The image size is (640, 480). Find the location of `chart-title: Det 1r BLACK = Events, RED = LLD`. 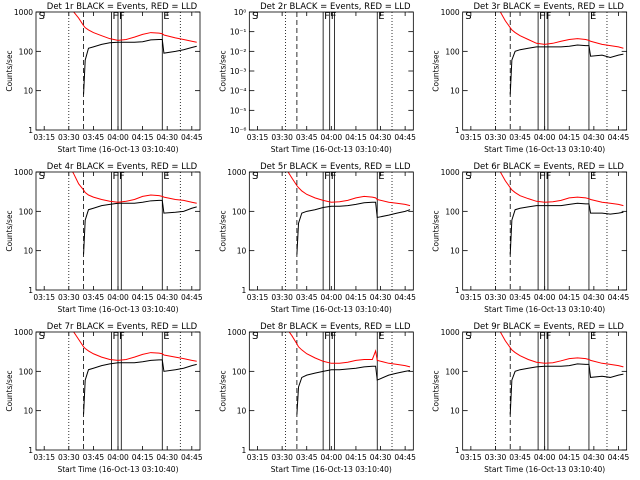

chart-title: Det 1r BLACK = Events, RED = LLD is located at coordinates (122, 7).